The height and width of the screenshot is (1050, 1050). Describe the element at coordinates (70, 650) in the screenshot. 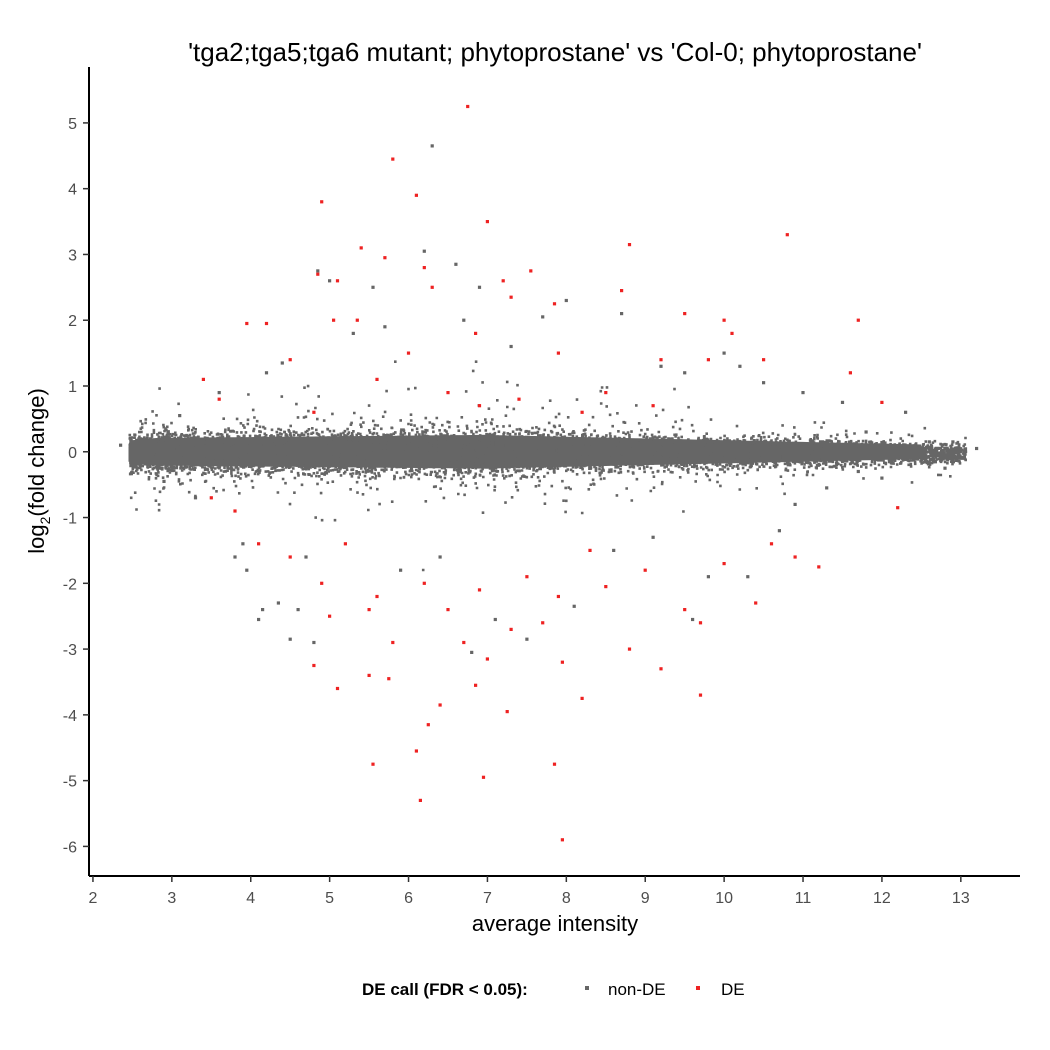

I see `y-tick-label: -3` at that location.